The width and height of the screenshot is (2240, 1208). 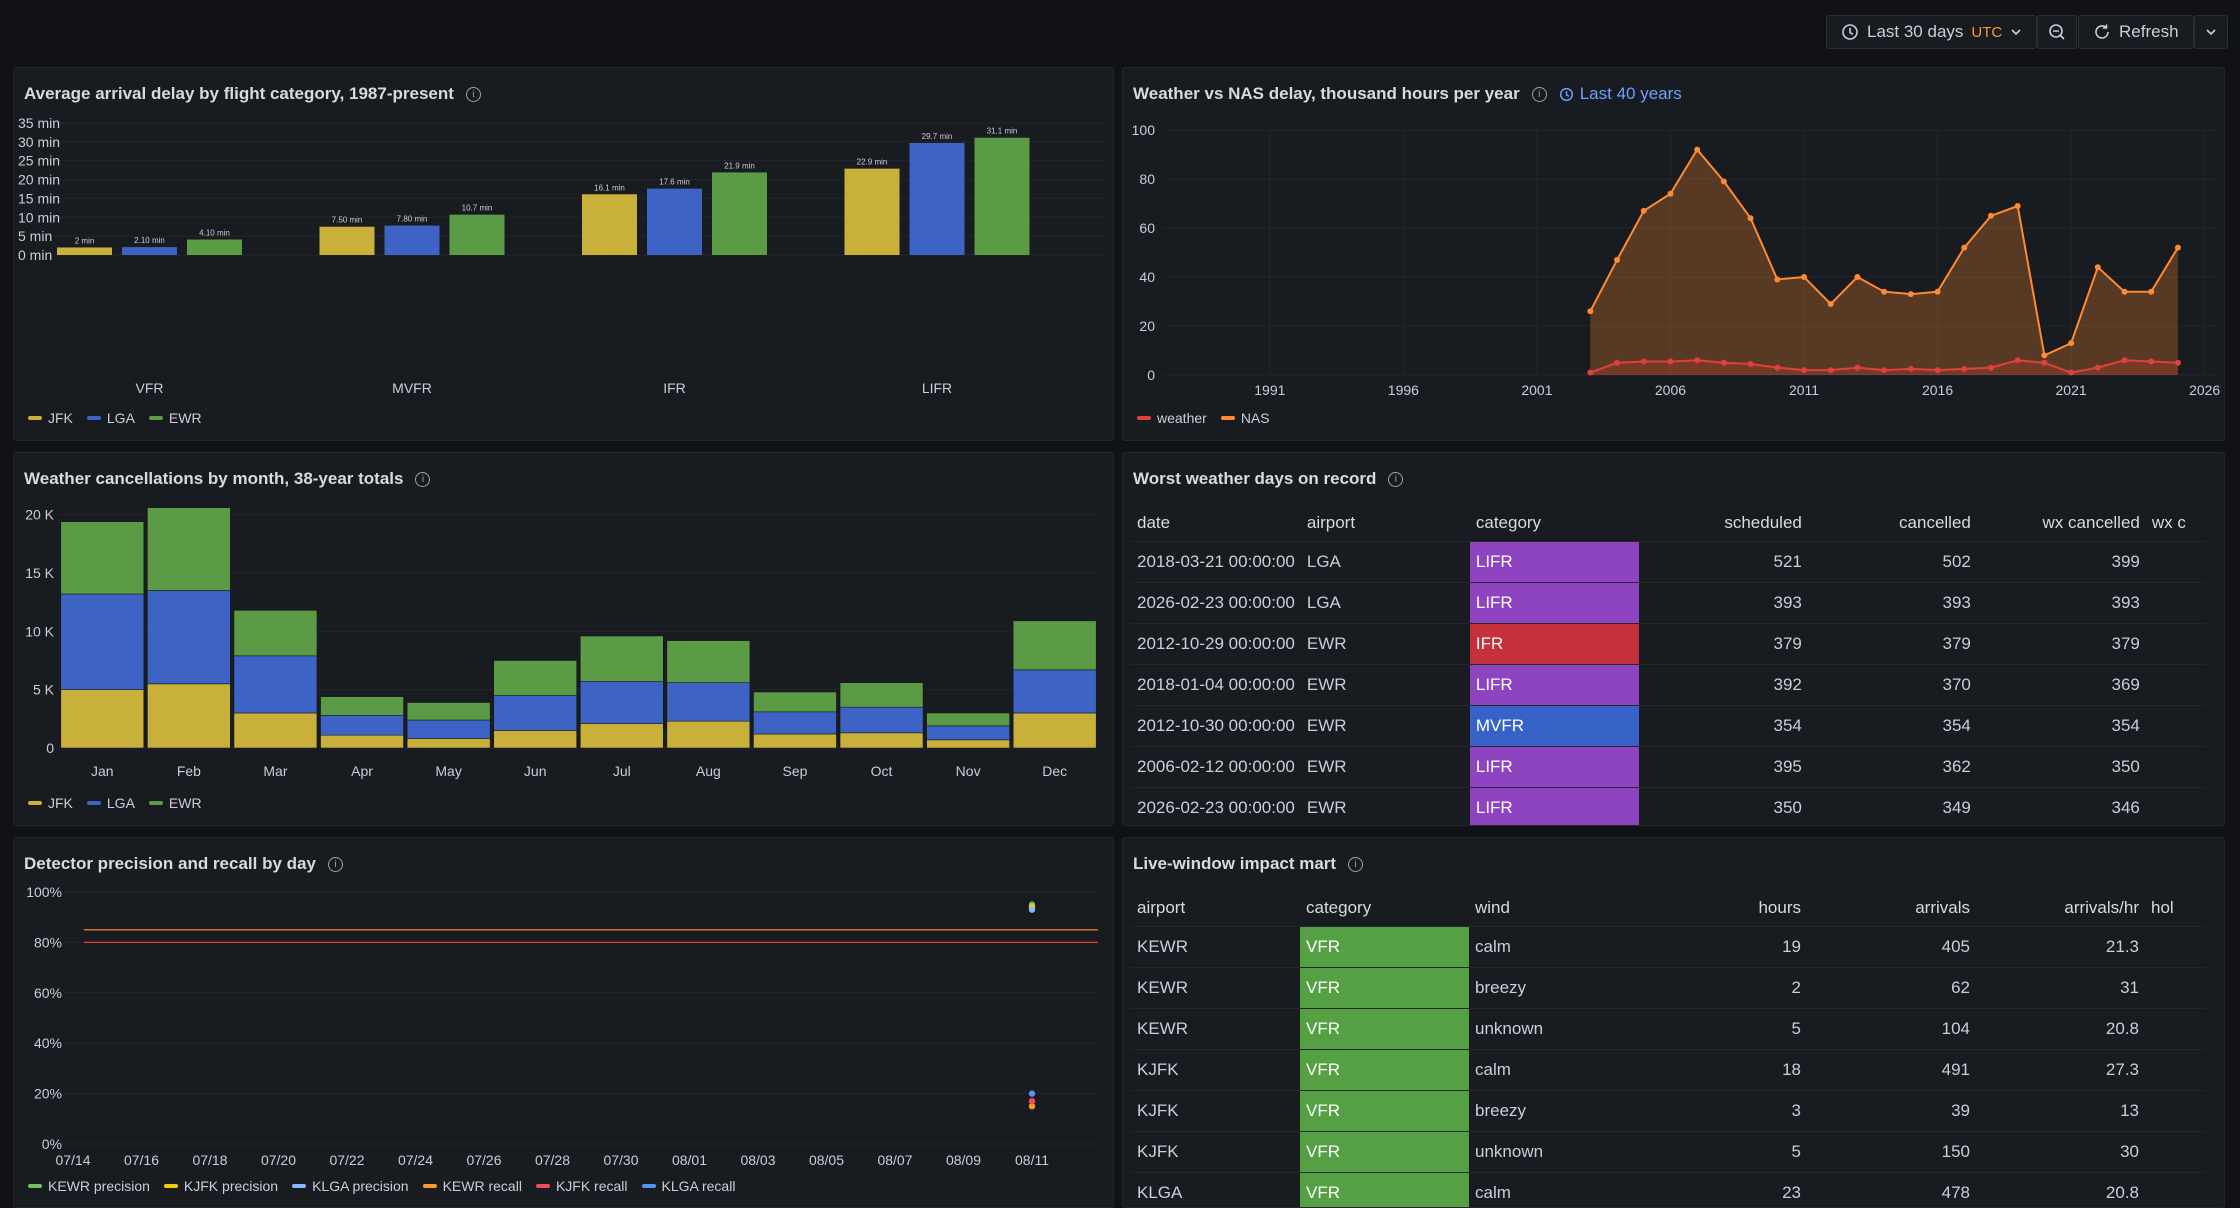 What do you see at coordinates (483, 1160) in the screenshot?
I see `x-tick-label: 07/26` at bounding box center [483, 1160].